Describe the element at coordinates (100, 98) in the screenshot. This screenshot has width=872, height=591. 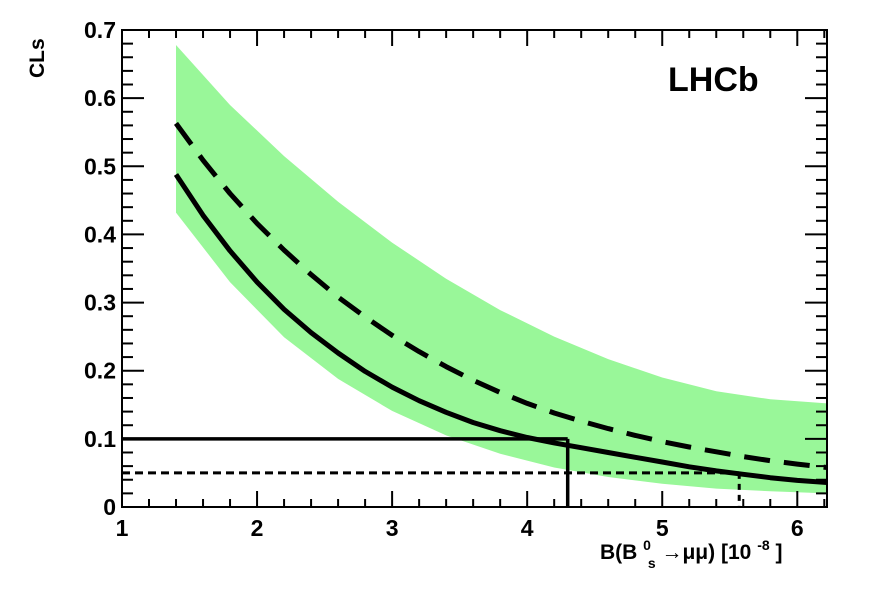
I see `y-tick-label: 0.6` at that location.